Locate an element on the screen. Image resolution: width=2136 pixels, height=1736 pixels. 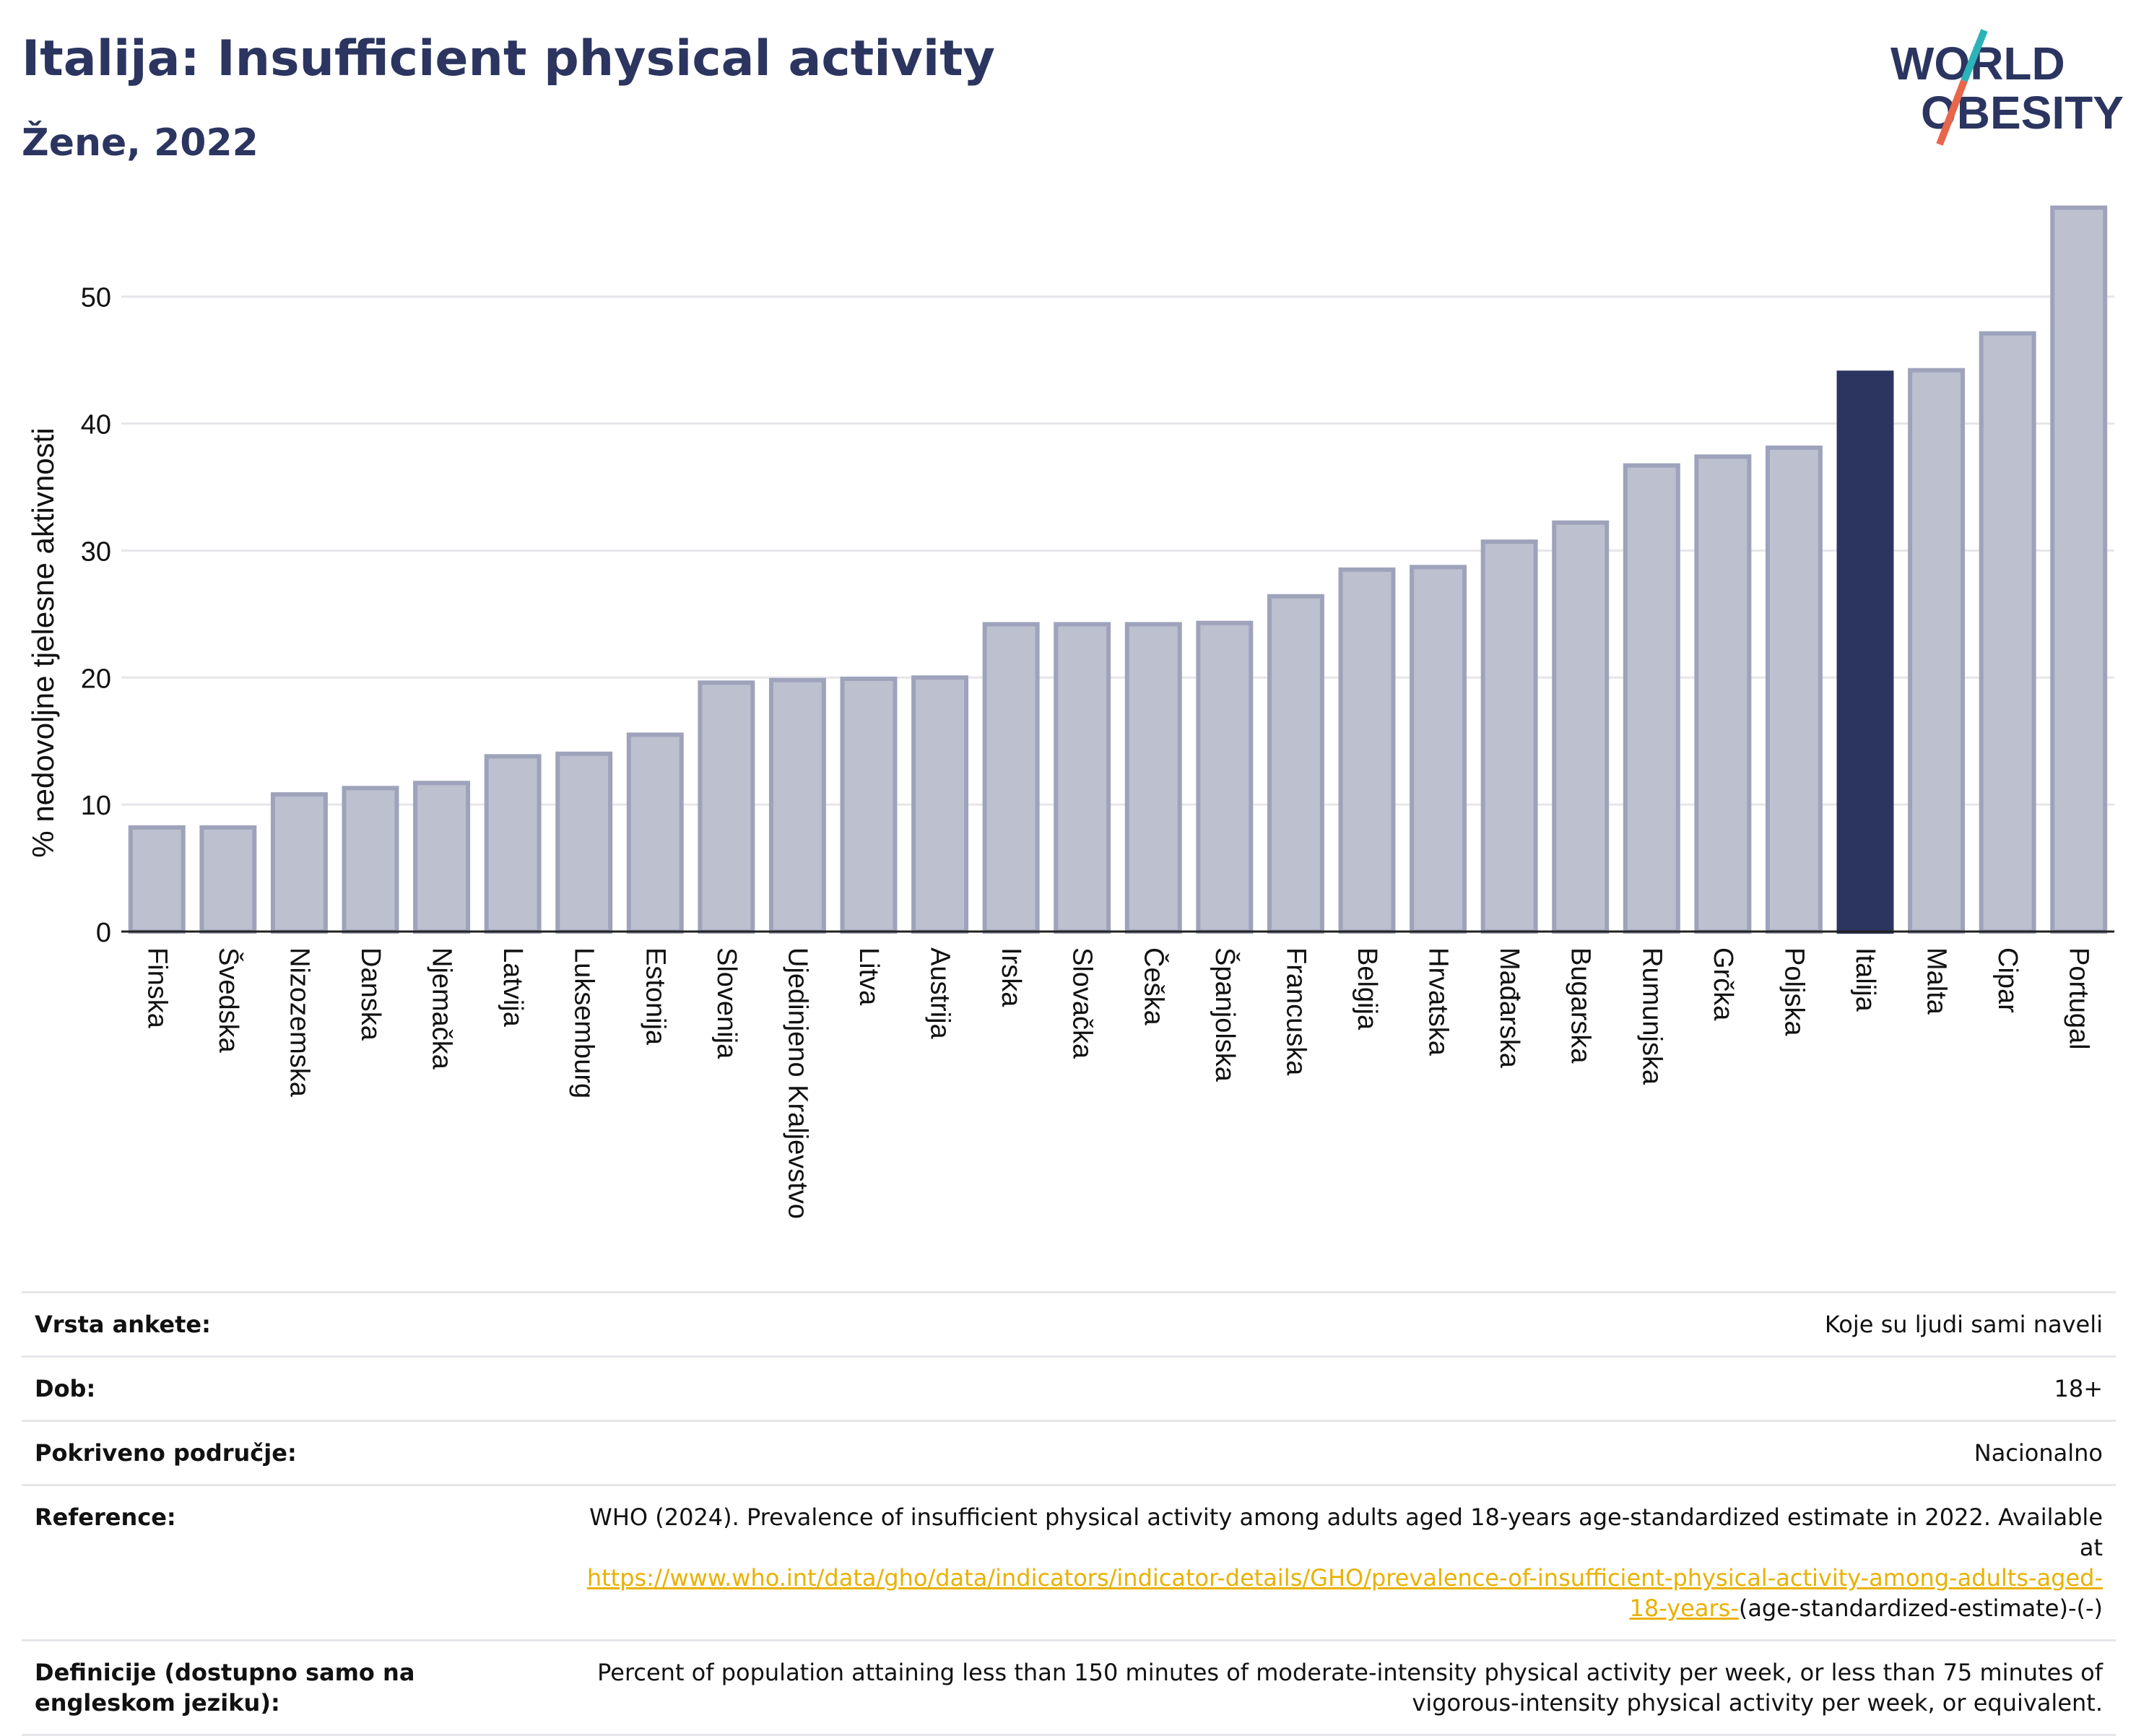
y-tick-label: 50 is located at coordinates (96, 298).